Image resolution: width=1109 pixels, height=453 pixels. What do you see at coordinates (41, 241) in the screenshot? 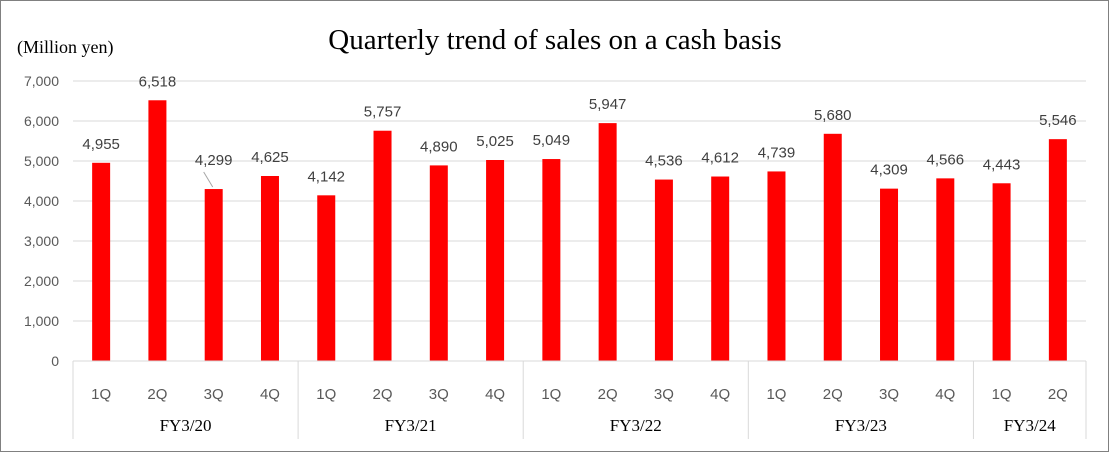
I see `y-tick-label: 3,000` at bounding box center [41, 241].